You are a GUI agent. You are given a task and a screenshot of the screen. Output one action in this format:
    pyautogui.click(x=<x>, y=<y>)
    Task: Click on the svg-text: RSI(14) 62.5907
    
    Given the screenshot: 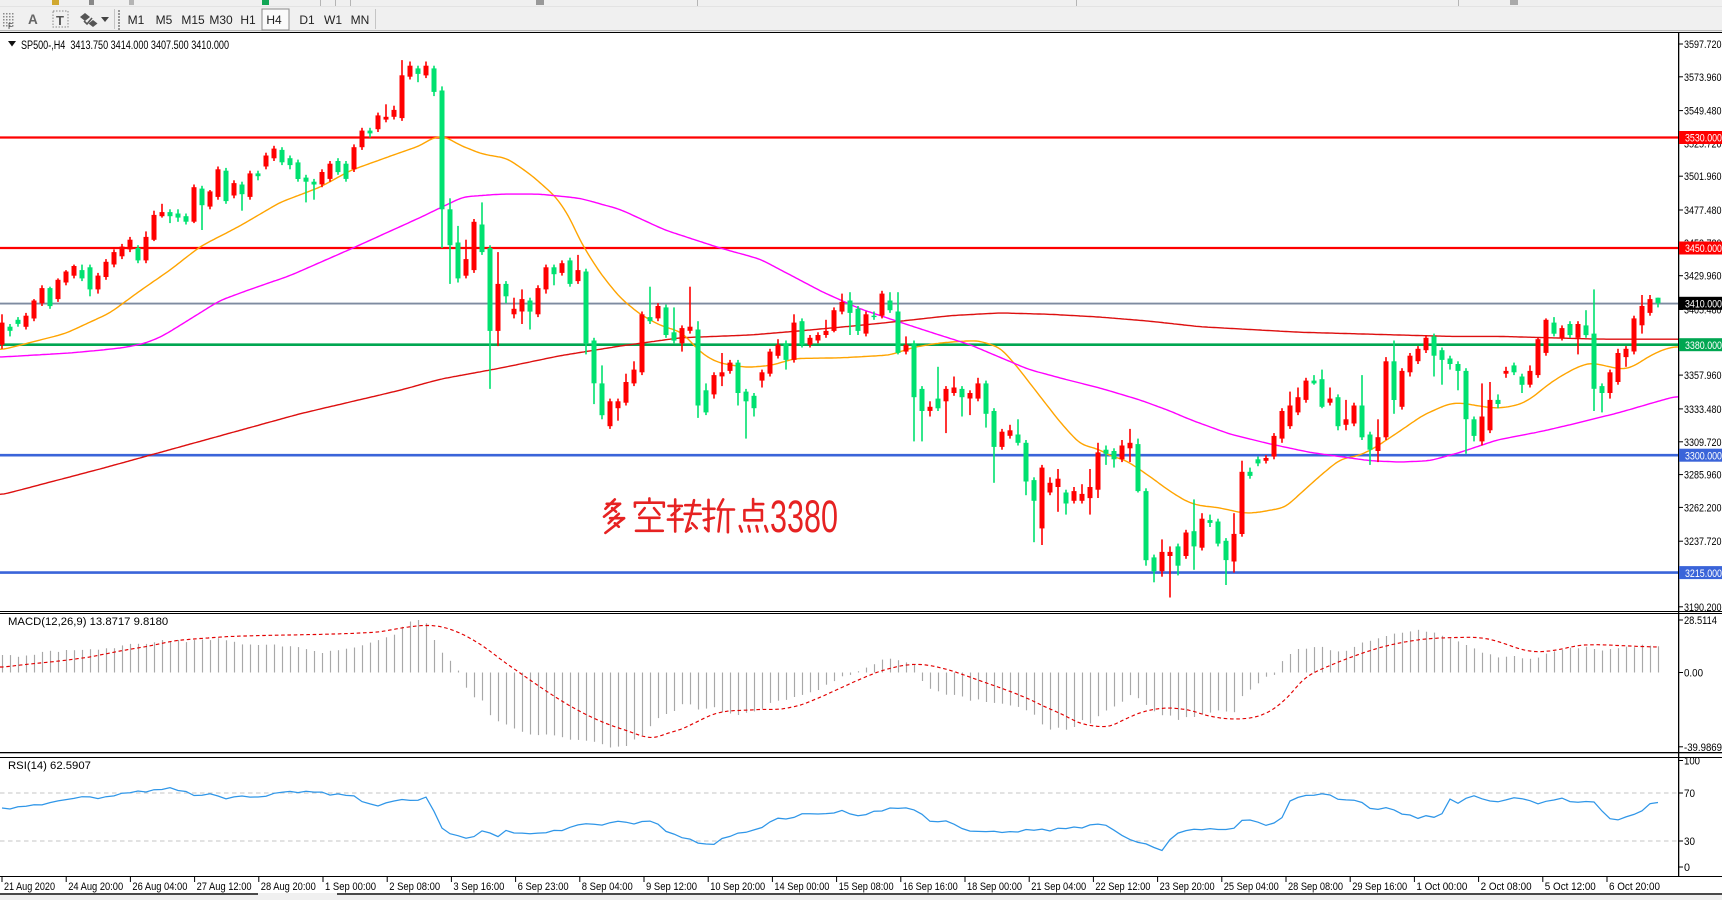 What is the action you would take?
    pyautogui.click(x=49, y=766)
    